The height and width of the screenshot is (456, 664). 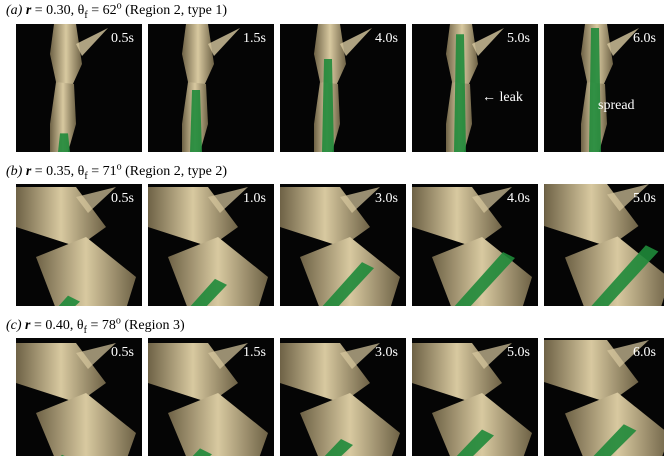 What do you see at coordinates (102, 10) in the screenshot?
I see `theta-value: = 62` at bounding box center [102, 10].